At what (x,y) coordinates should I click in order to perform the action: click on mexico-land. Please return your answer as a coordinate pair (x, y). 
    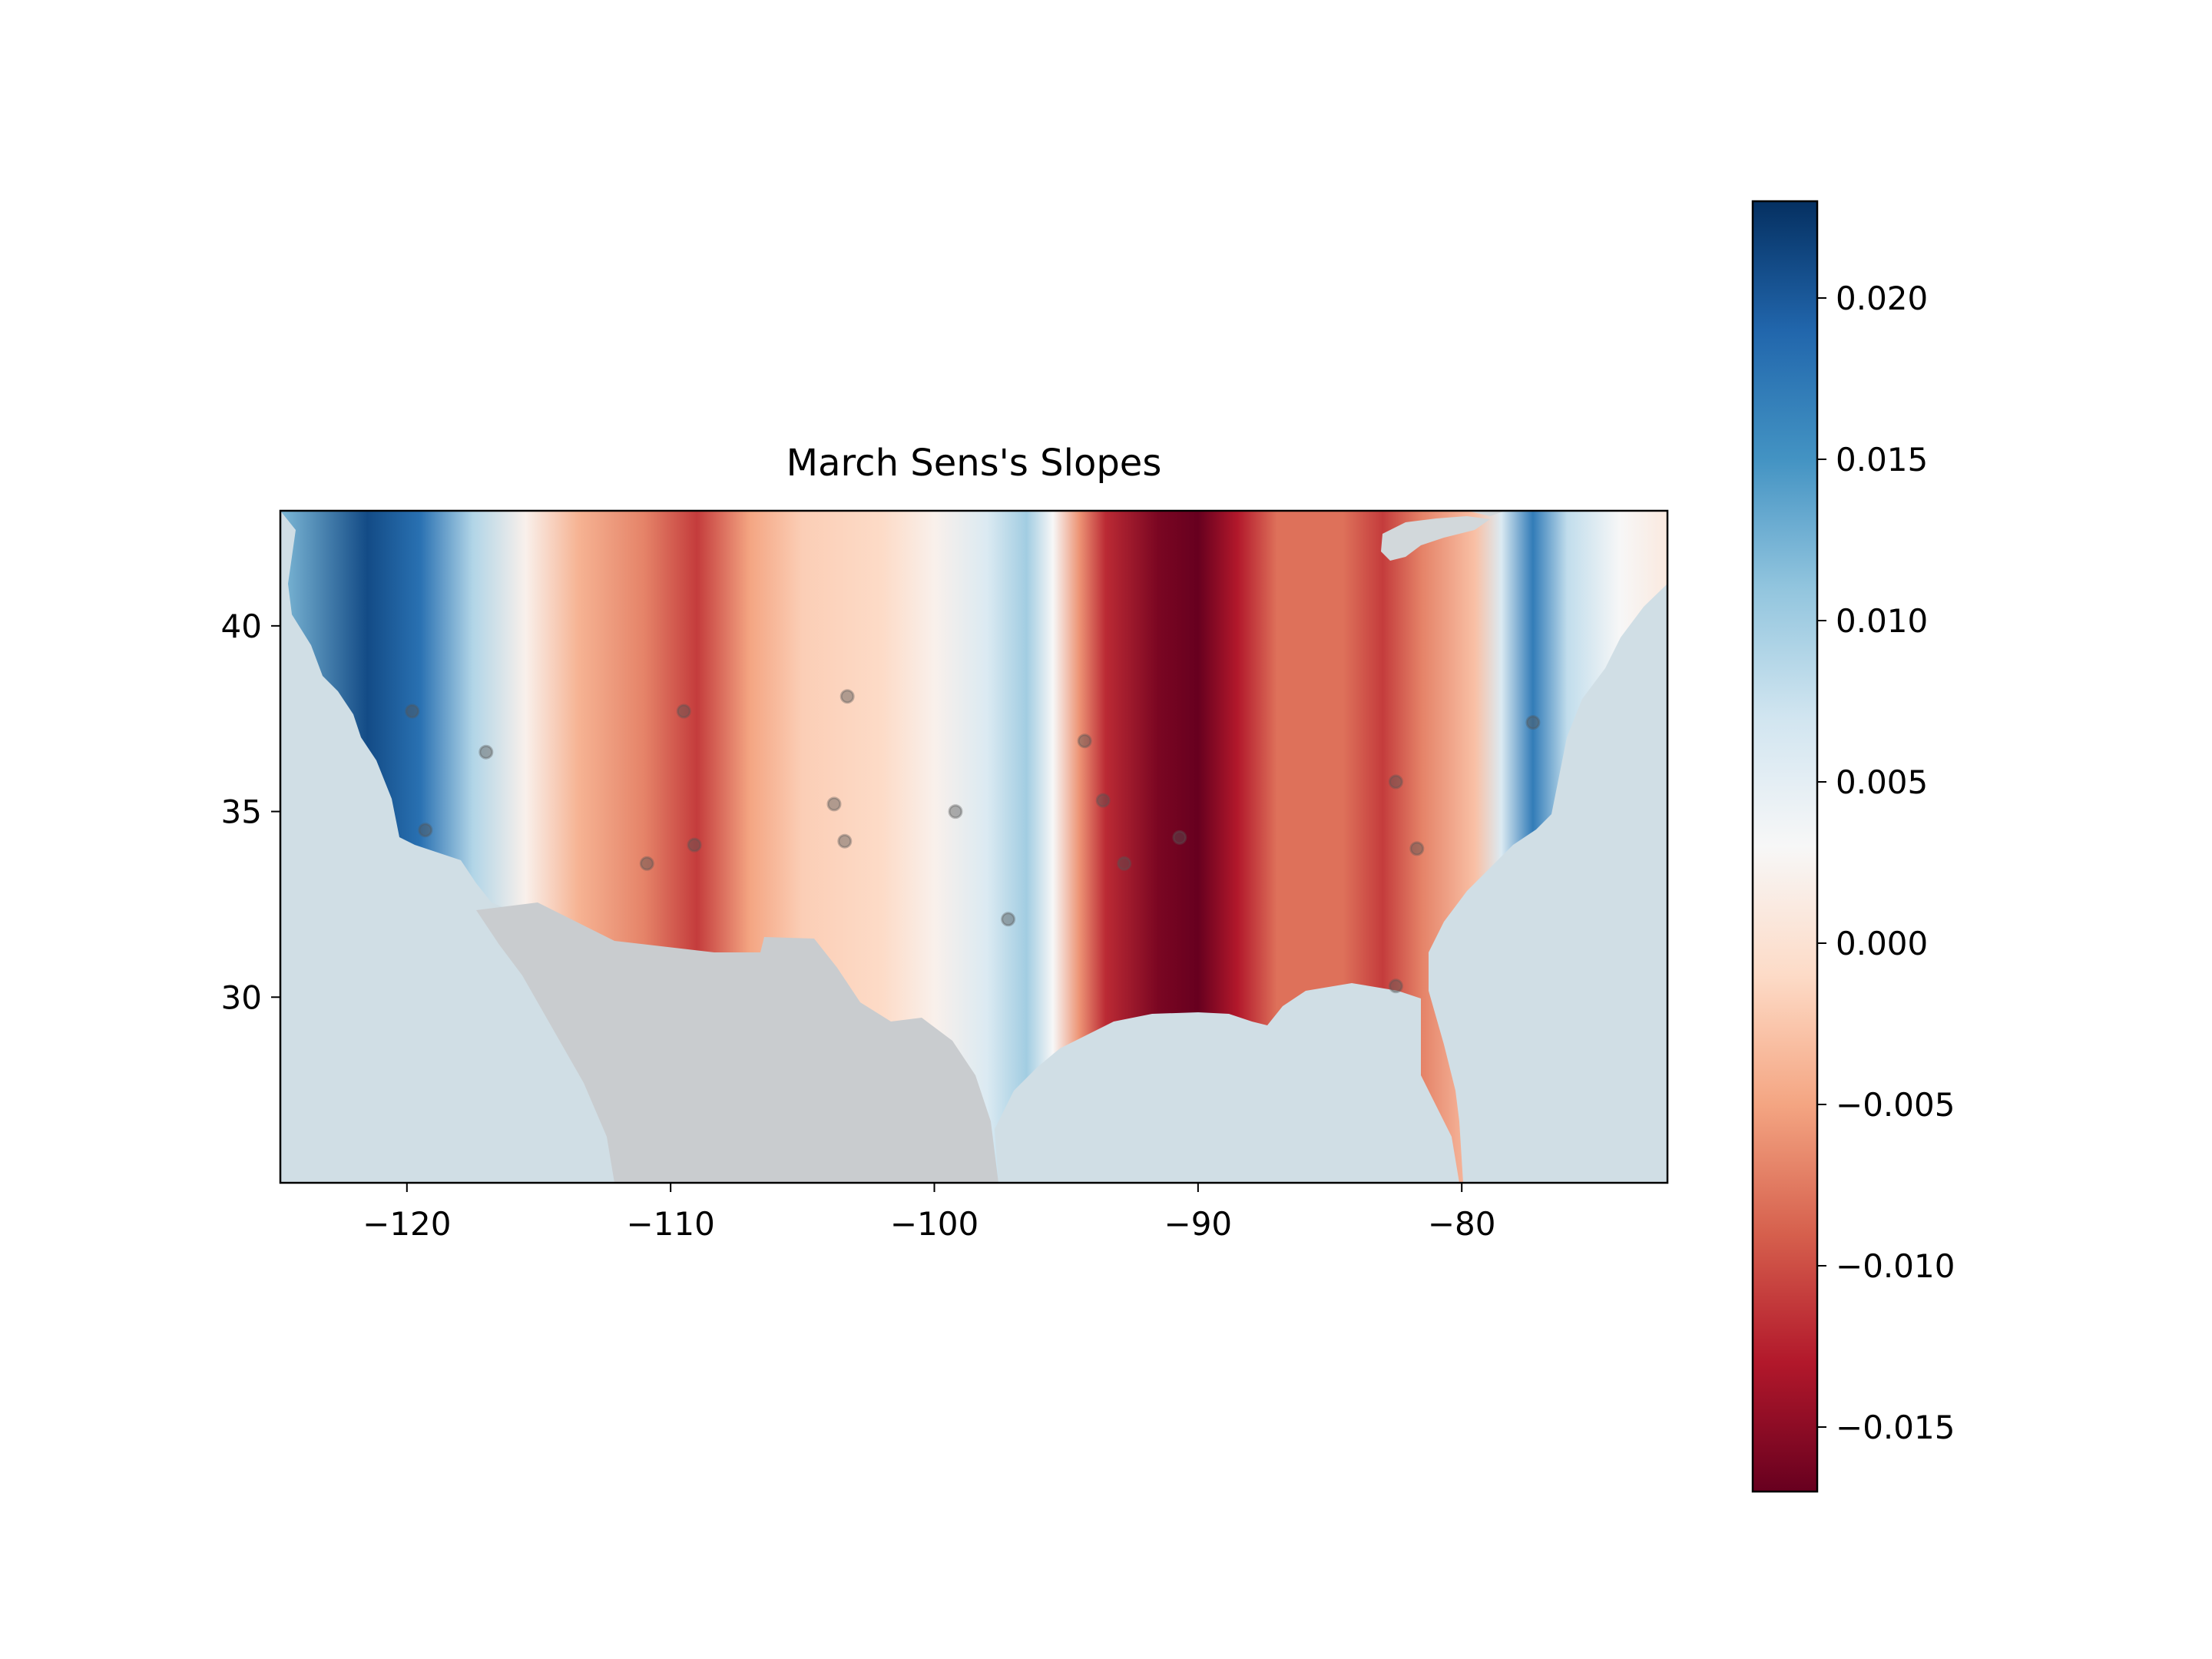
    Looking at the image, I should click on (737, 1043).